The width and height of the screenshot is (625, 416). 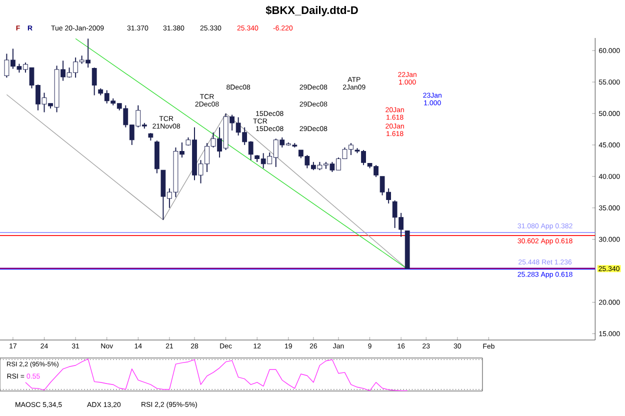 I want to click on candlestick, so click(x=94, y=81).